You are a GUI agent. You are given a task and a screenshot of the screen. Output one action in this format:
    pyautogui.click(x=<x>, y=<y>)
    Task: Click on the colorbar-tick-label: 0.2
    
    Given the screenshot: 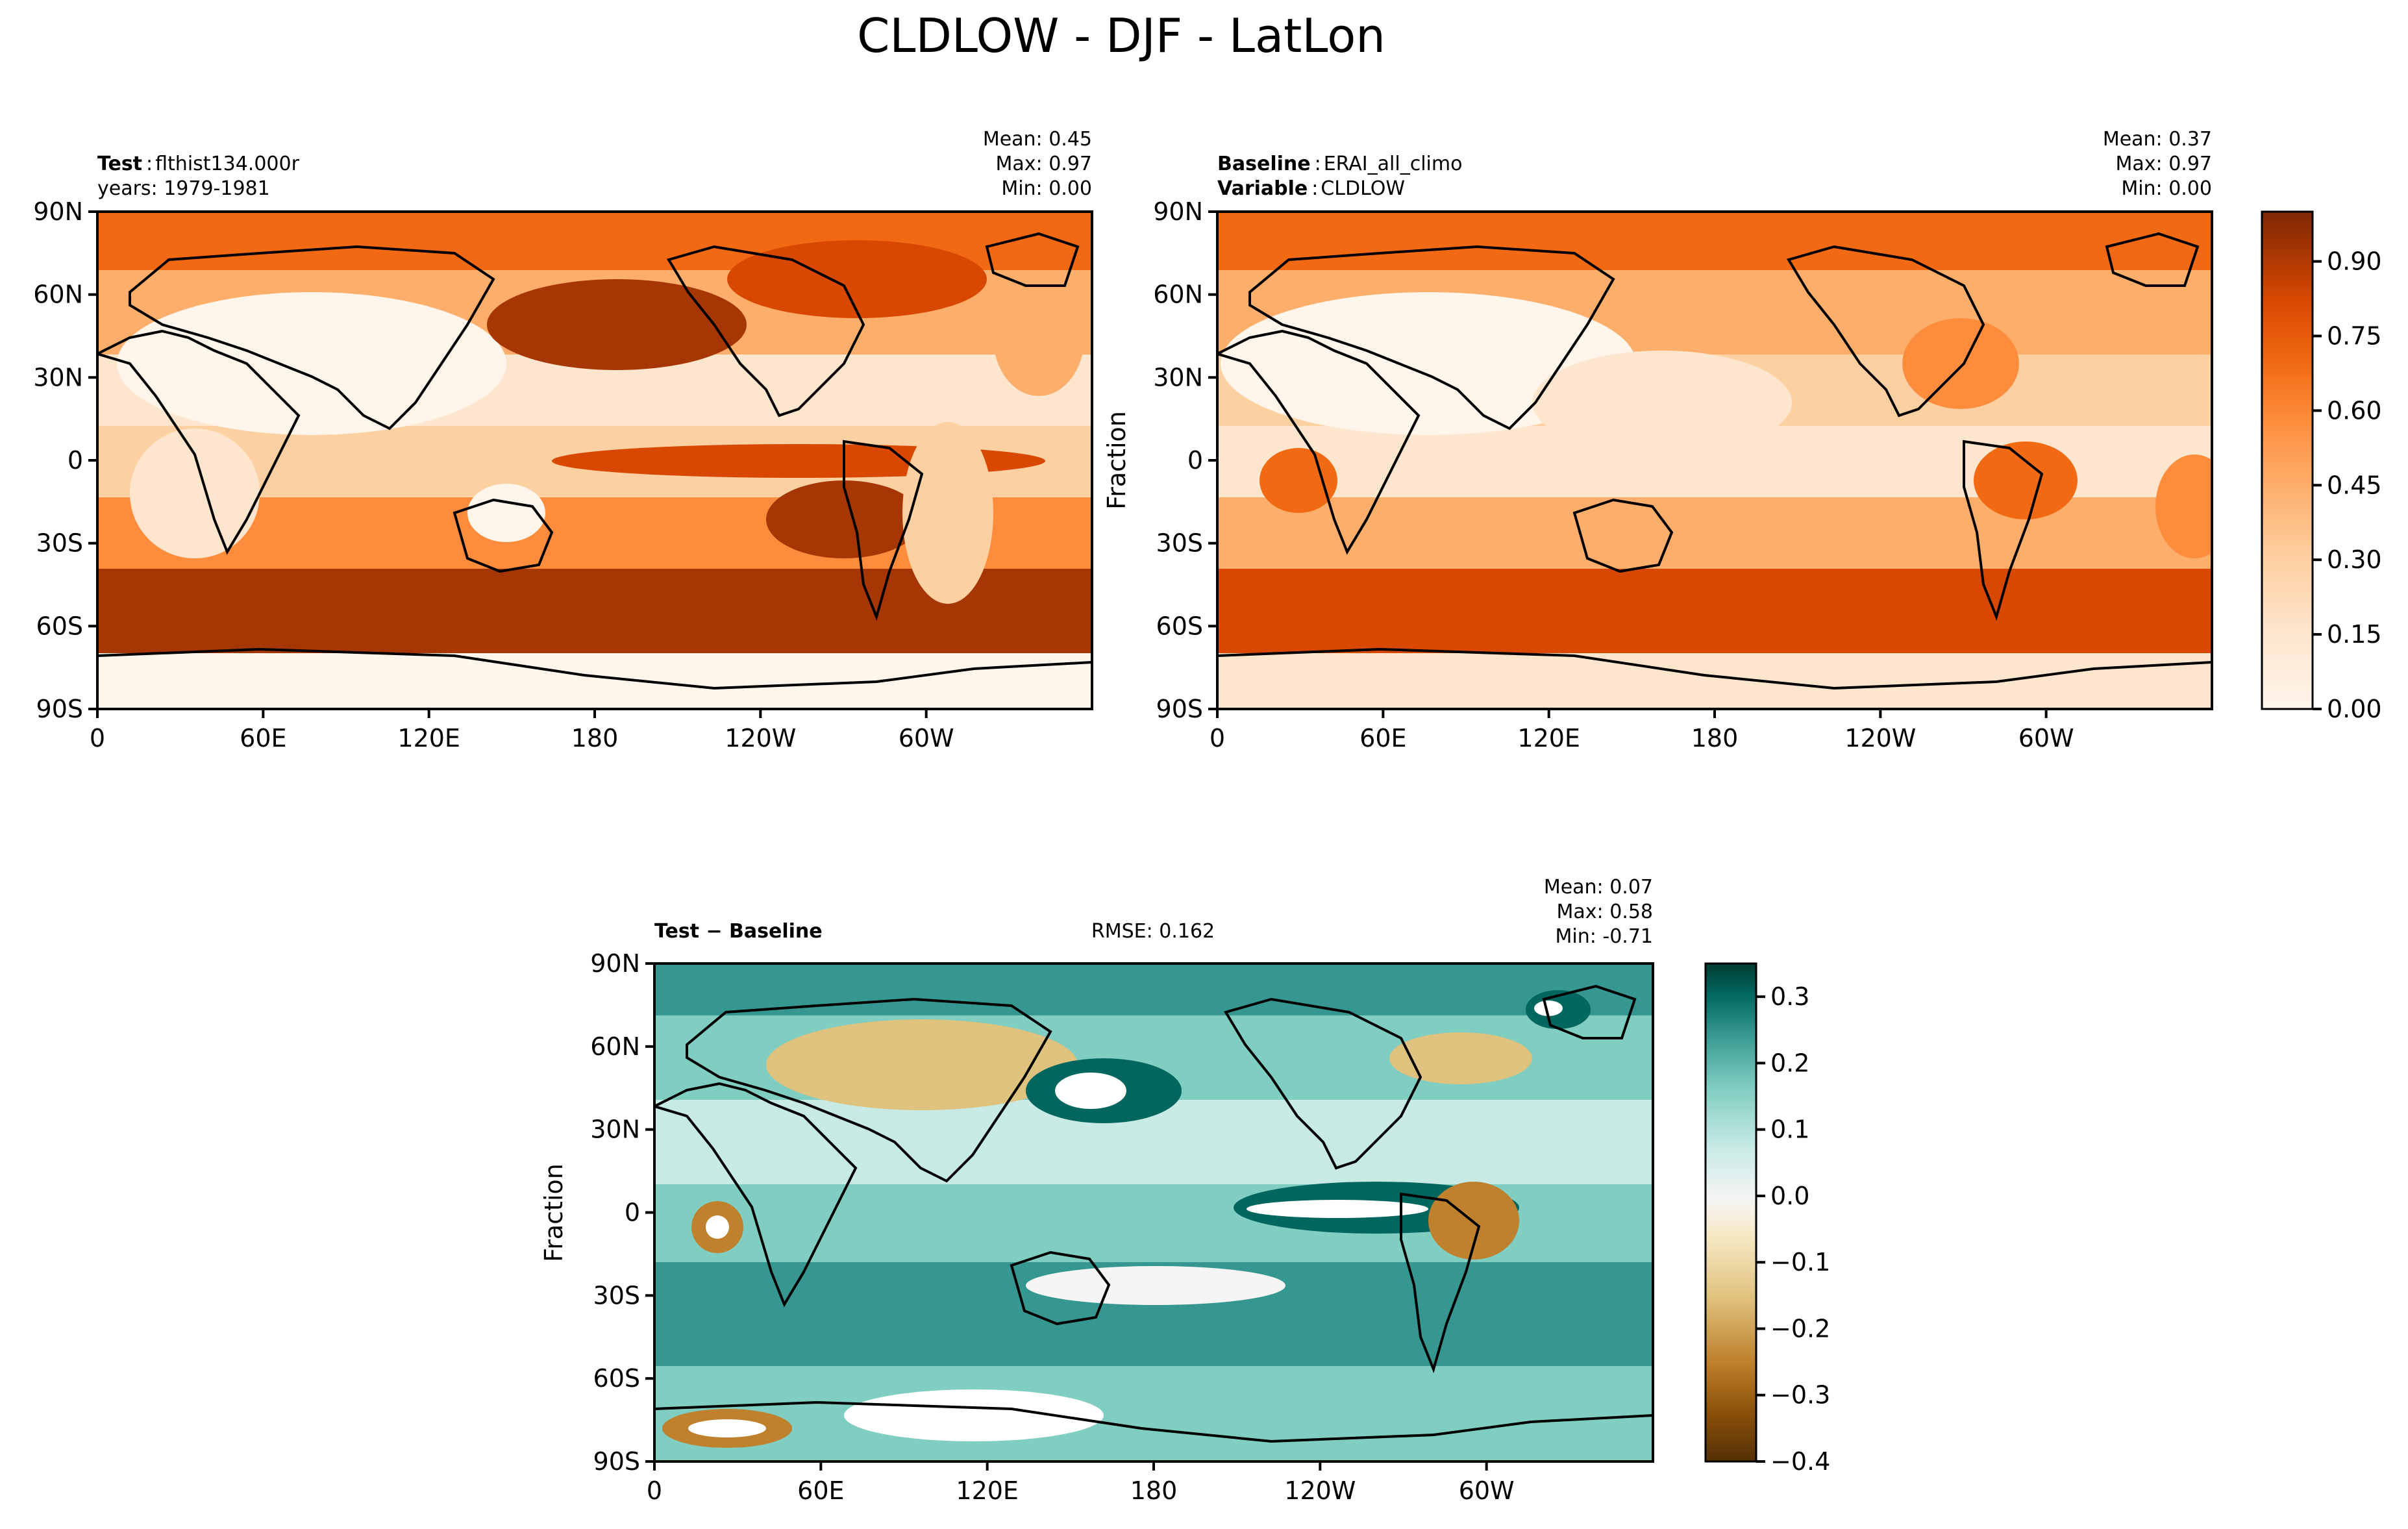 What is the action you would take?
    pyautogui.click(x=1789, y=1063)
    